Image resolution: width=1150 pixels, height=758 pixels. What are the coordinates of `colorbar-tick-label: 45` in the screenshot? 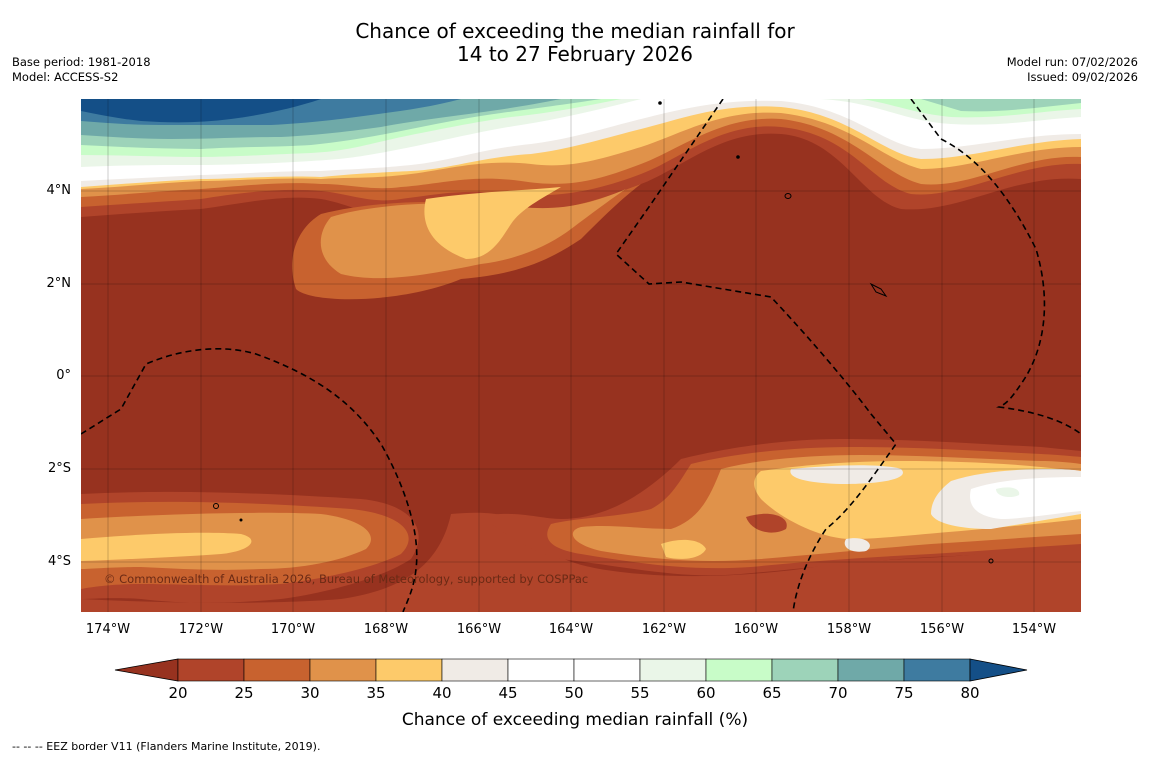 It's located at (508, 693).